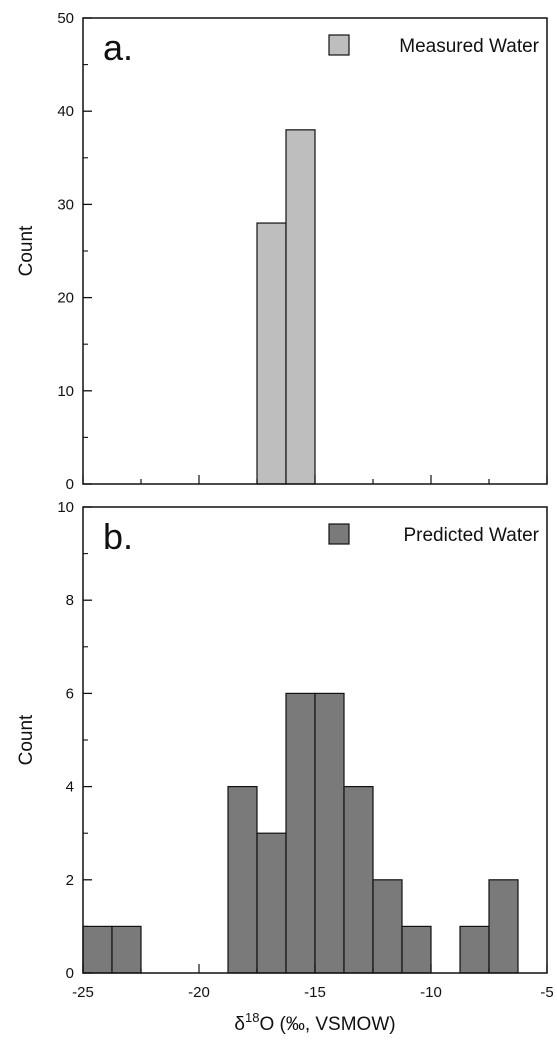 The height and width of the screenshot is (1042, 557). What do you see at coordinates (65, 18) in the screenshot?
I see `y-tick-label: 50` at bounding box center [65, 18].